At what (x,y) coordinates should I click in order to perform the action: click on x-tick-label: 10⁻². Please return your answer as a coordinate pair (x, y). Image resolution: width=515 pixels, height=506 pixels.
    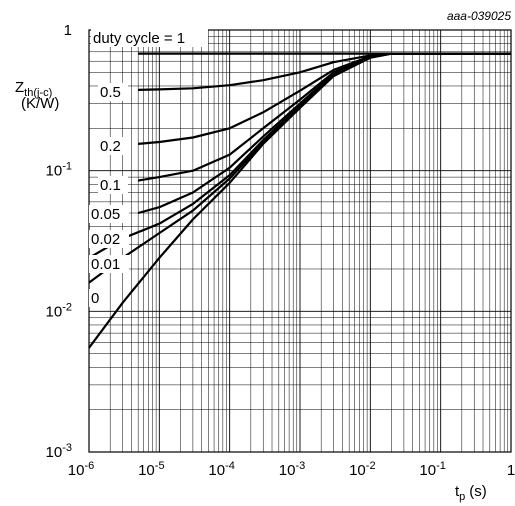
    Looking at the image, I should click on (362, 469).